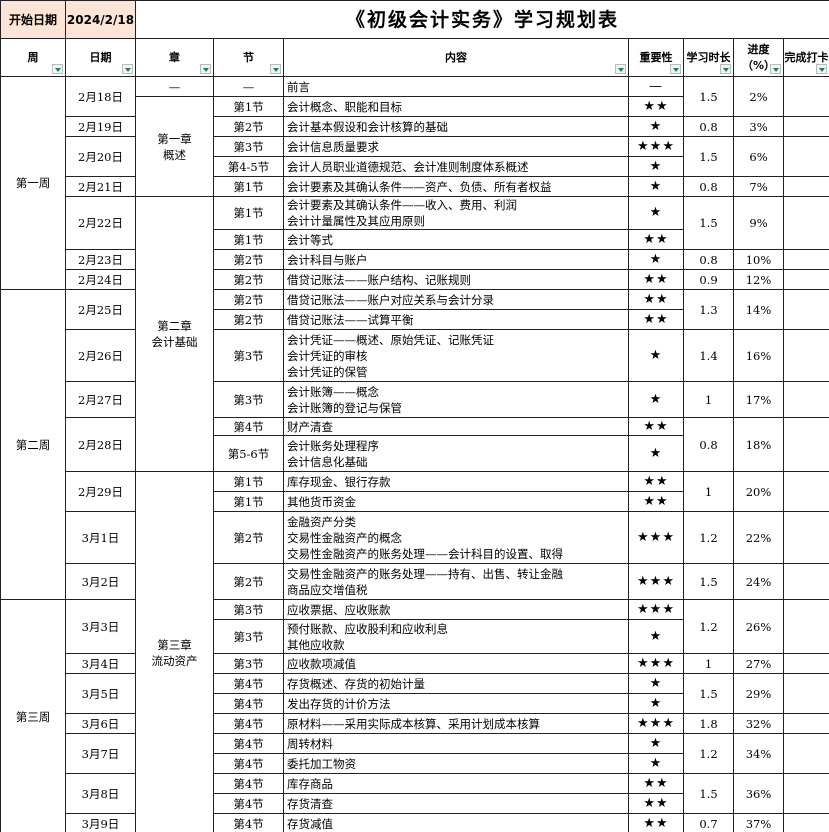 Image resolution: width=829 pixels, height=832 pixels. I want to click on date-cell: 2月27日, so click(100, 399).